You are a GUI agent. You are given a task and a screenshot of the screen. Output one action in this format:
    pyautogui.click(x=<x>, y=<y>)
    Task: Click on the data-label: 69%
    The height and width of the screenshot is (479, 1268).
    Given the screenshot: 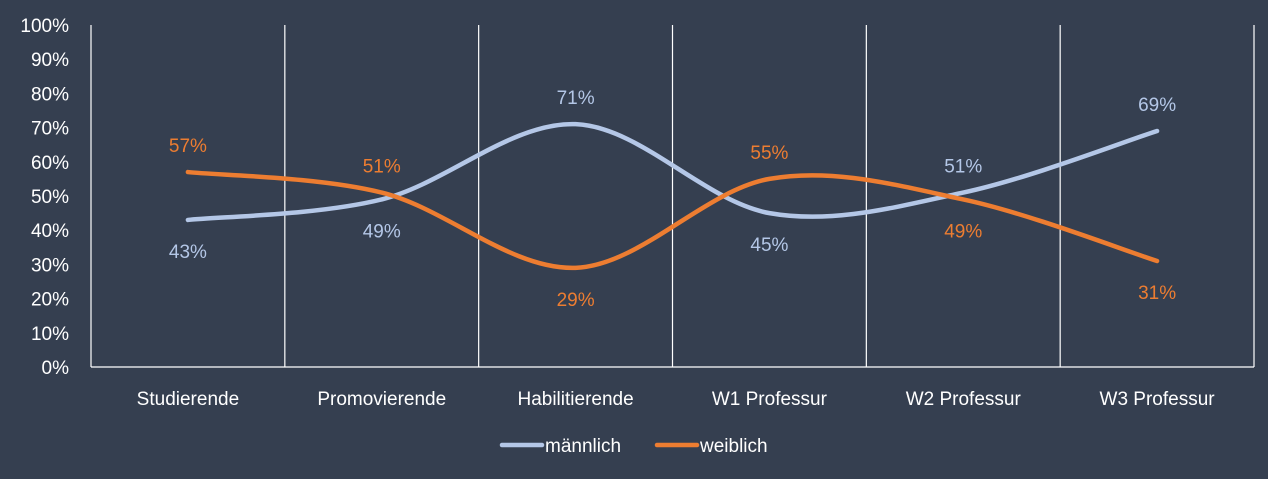 What is the action you would take?
    pyautogui.click(x=1157, y=105)
    